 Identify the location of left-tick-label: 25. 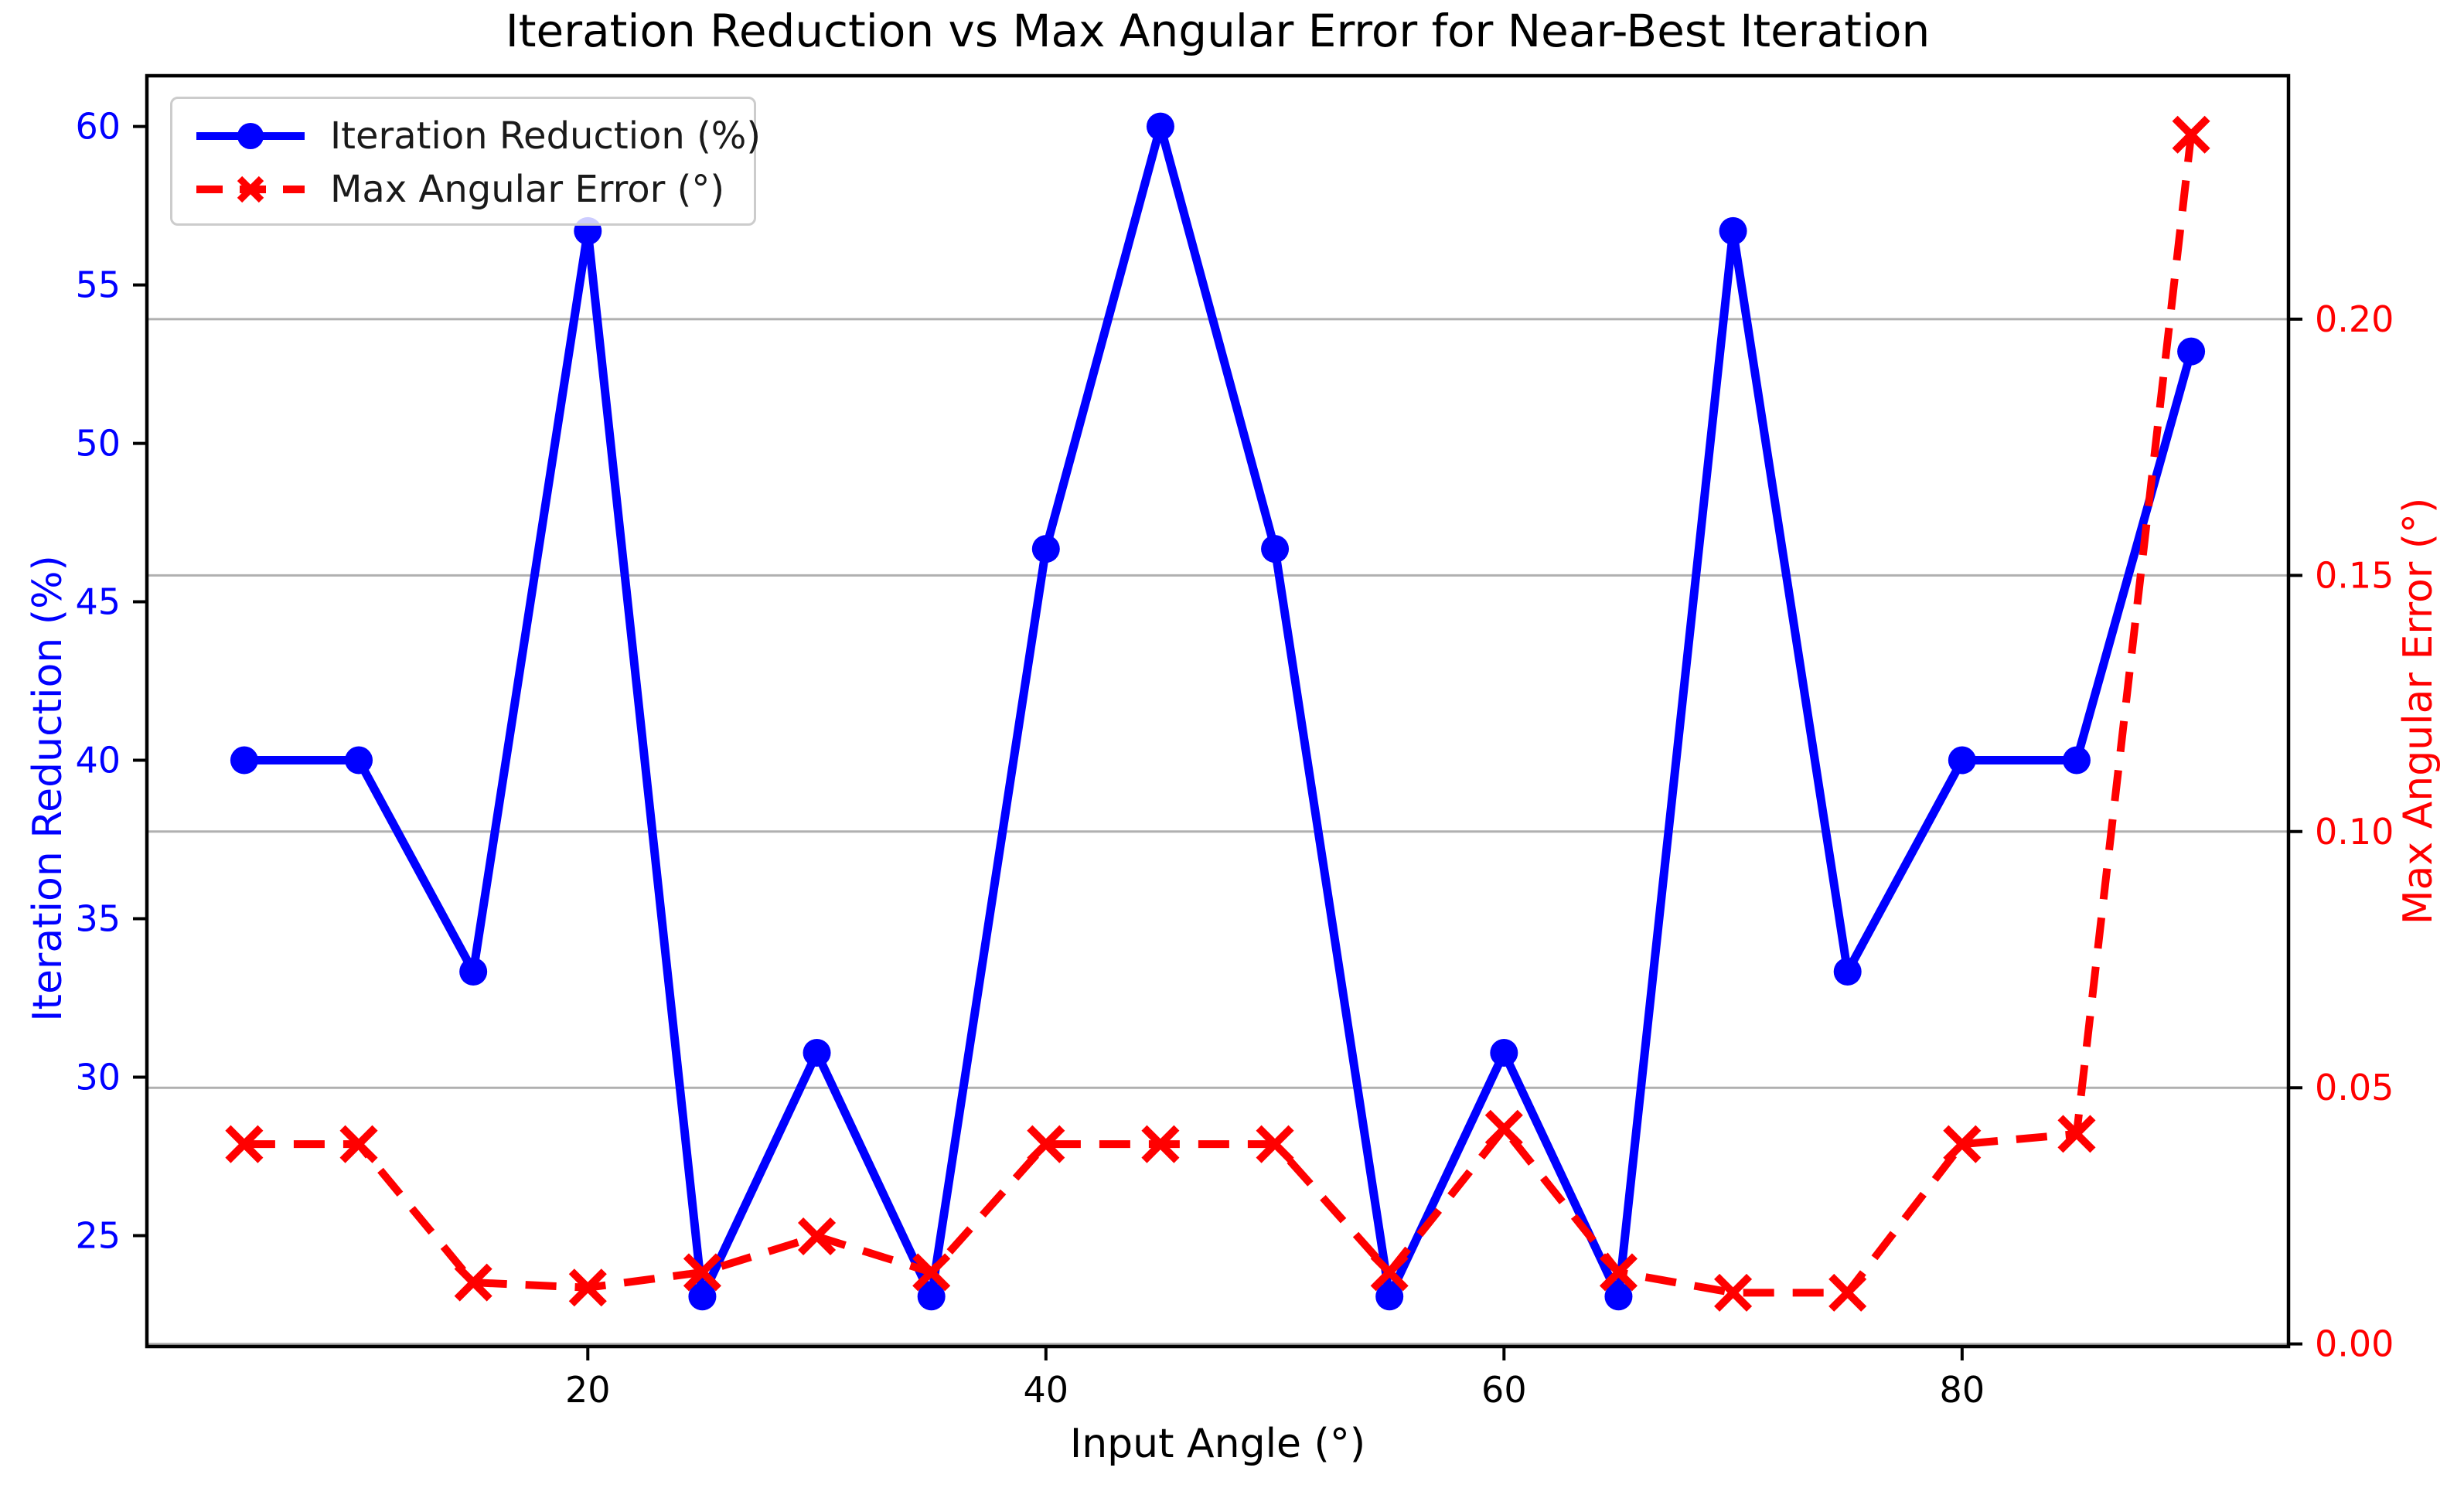
(98, 1236).